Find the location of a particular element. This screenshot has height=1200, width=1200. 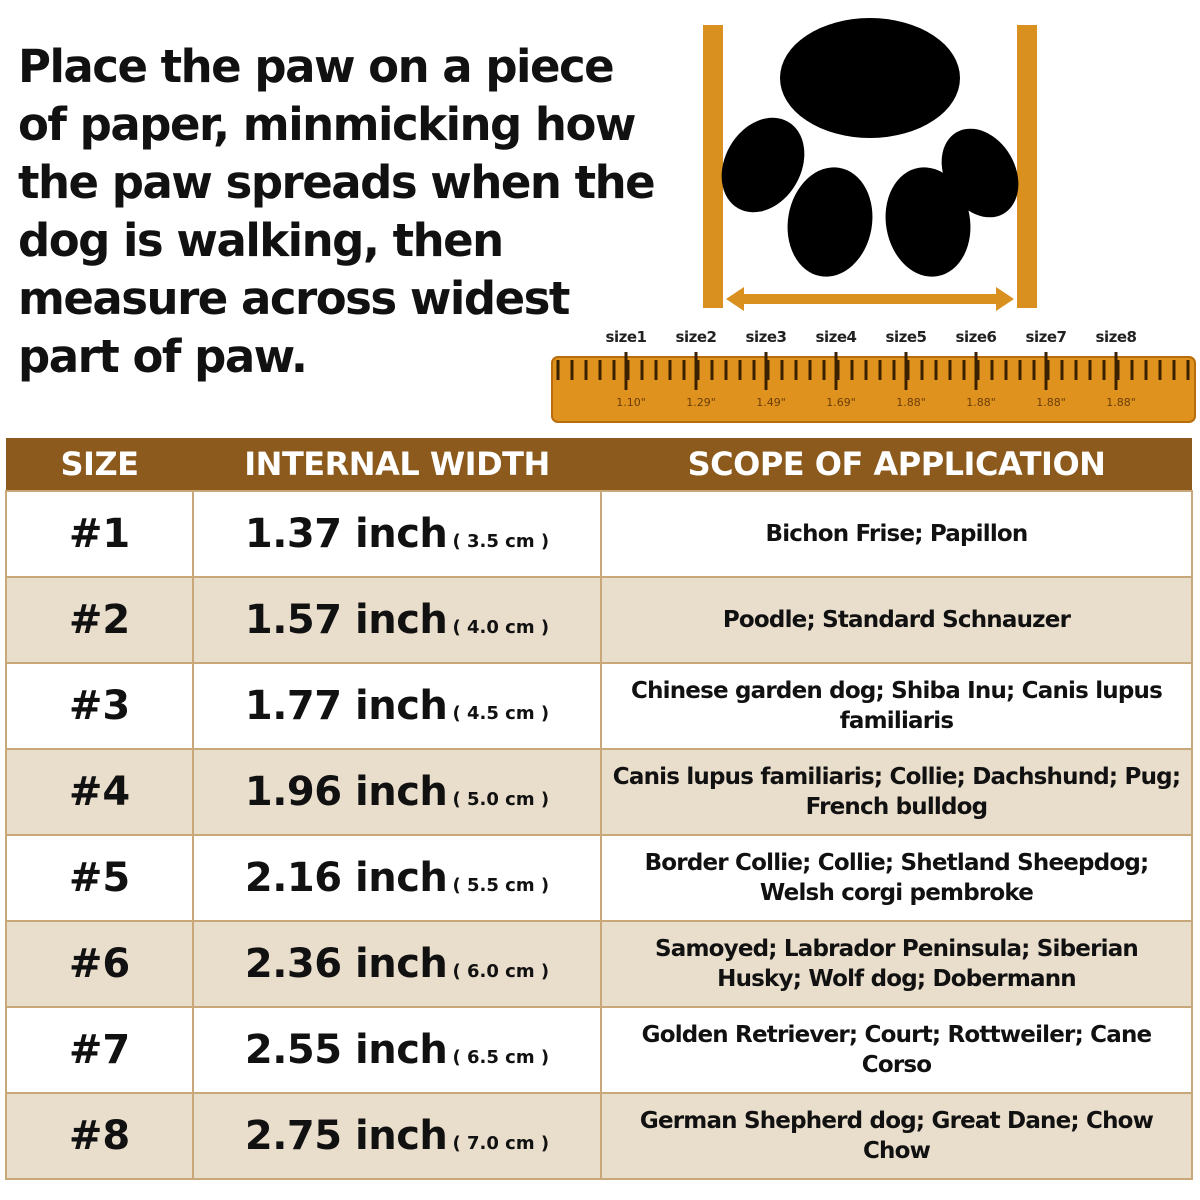

paw-print-icon is located at coordinates (870, 147).